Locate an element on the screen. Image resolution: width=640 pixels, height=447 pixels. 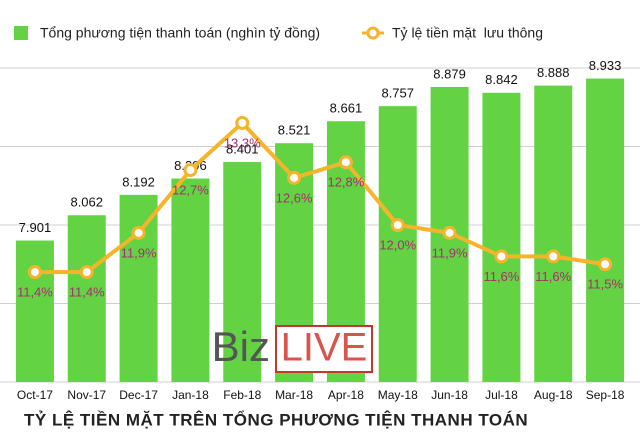
watermark-text: LIVE is located at coordinates (324, 348).